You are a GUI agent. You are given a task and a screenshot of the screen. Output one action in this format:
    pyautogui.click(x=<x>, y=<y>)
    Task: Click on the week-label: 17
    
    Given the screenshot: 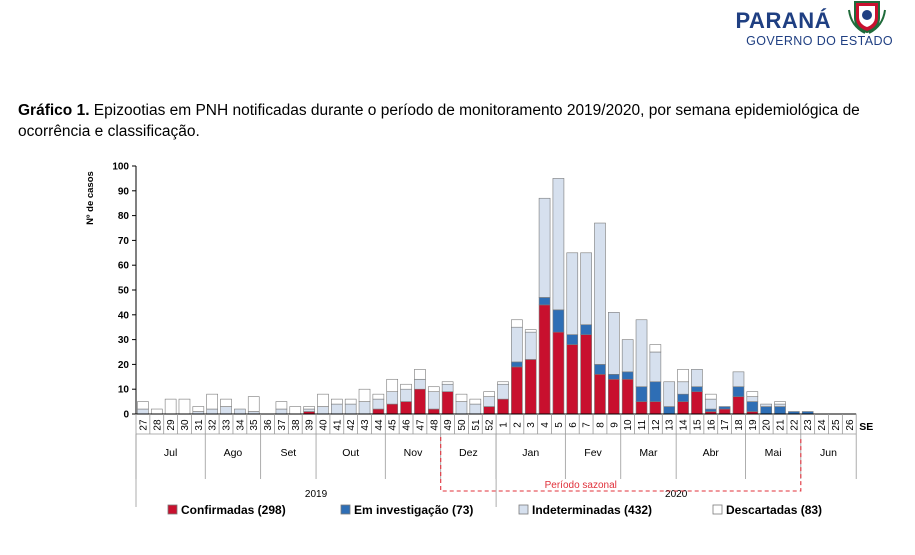 What is the action you would take?
    pyautogui.click(x=725, y=425)
    